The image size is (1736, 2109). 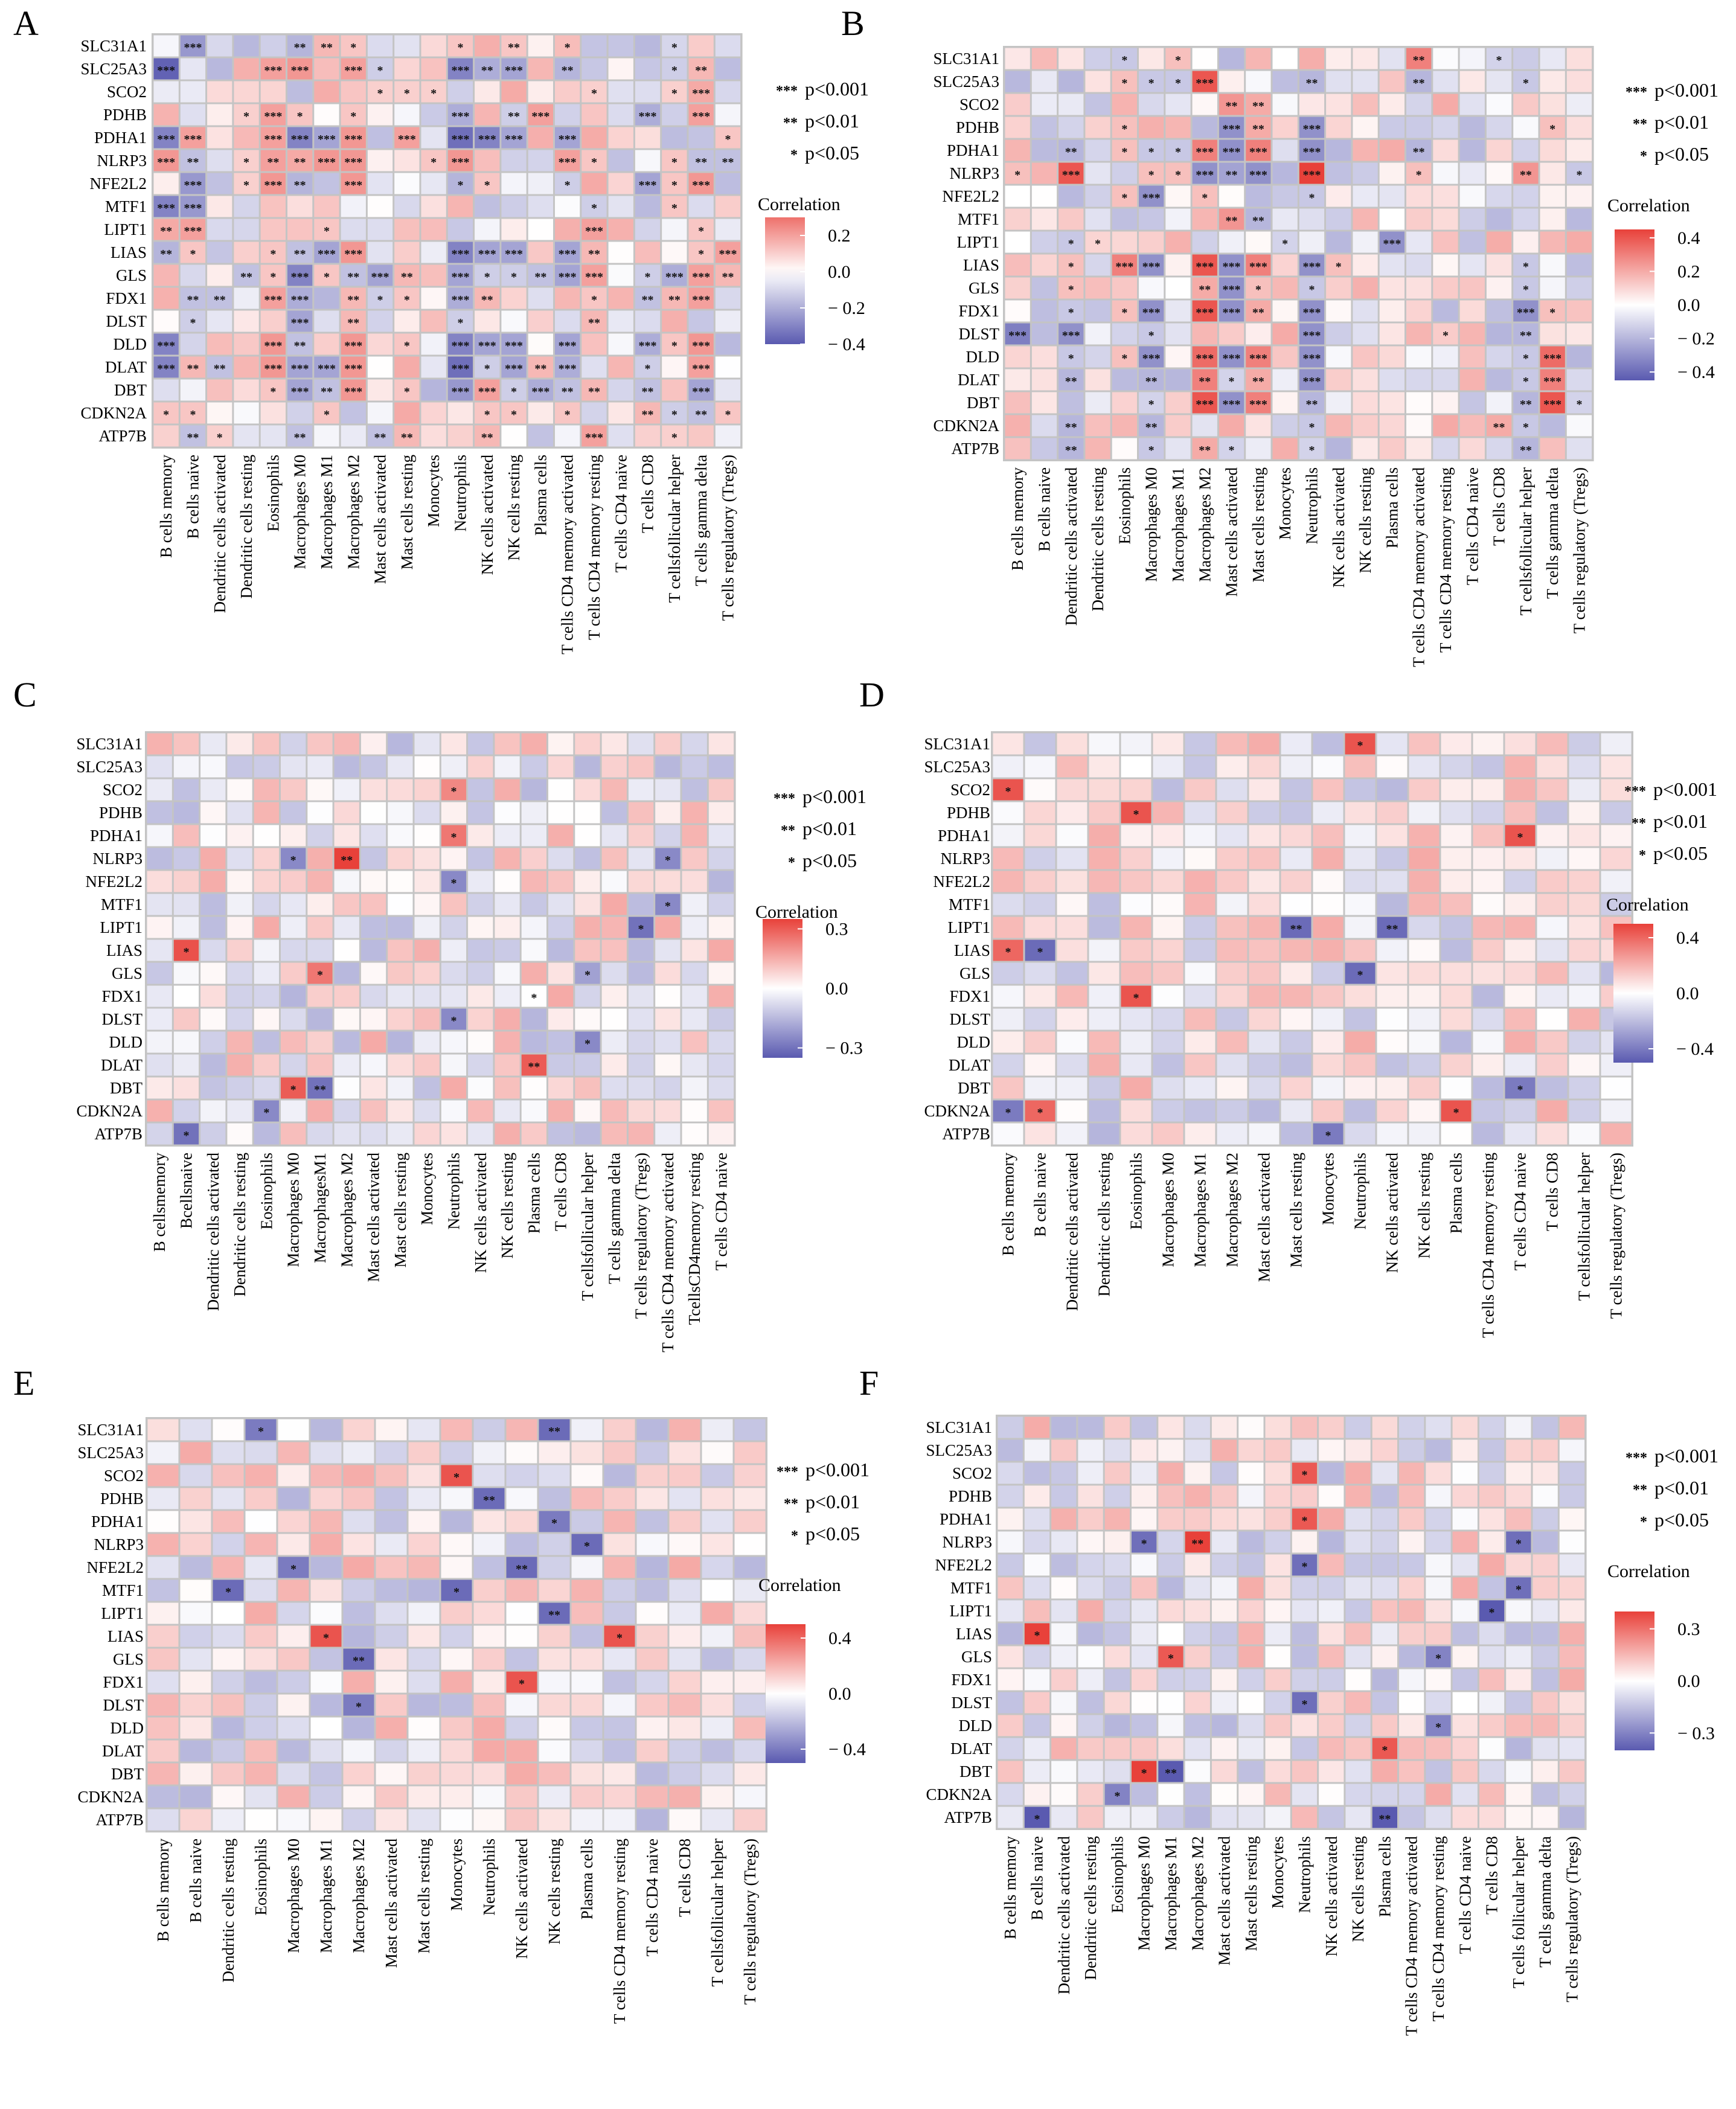 I want to click on column-label: T cells CD4 naive, so click(x=1472, y=526).